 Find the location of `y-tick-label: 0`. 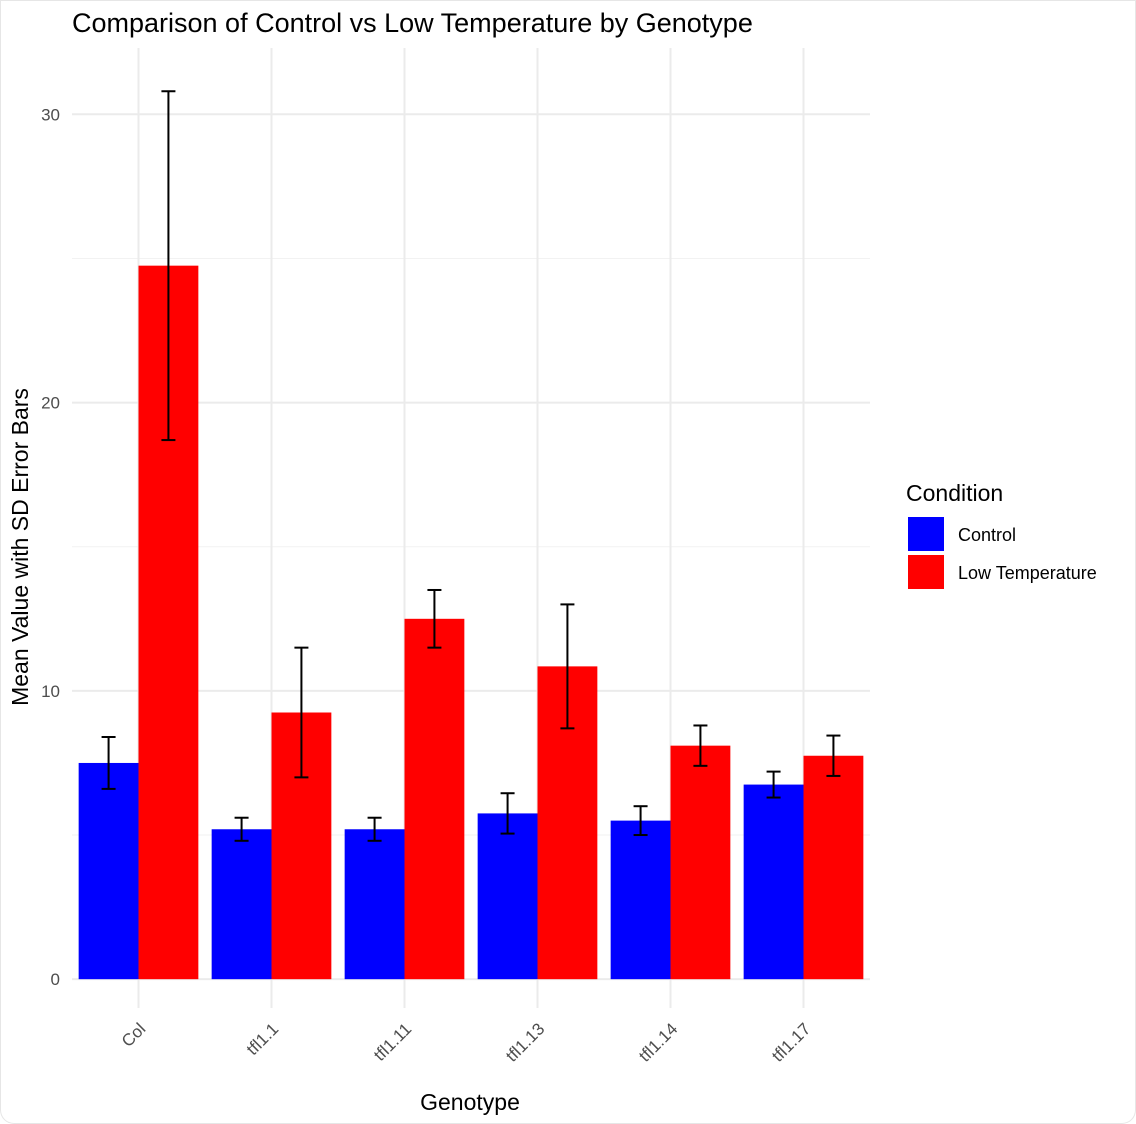

y-tick-label: 0 is located at coordinates (55, 979).